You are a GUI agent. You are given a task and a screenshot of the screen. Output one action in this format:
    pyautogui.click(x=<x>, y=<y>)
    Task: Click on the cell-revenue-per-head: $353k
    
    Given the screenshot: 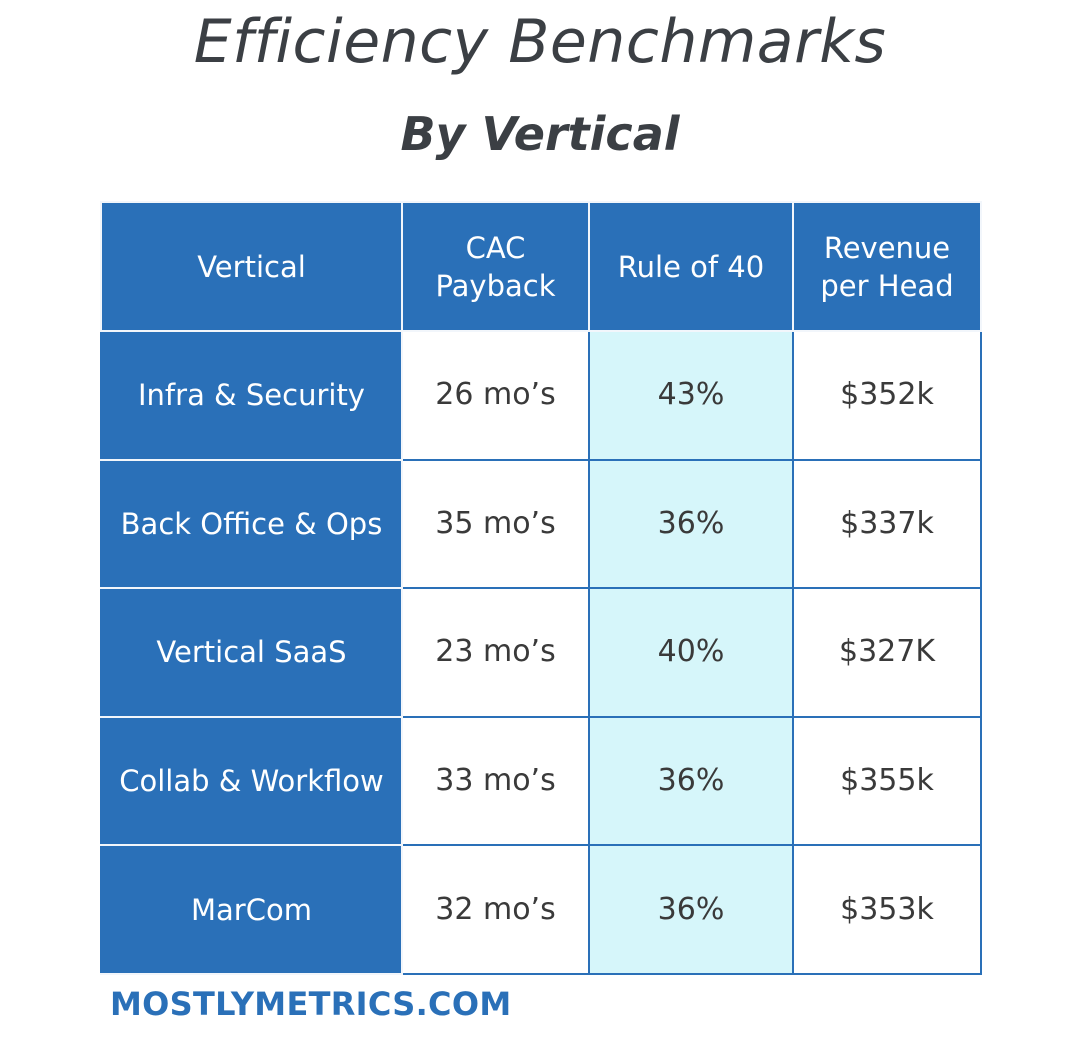 What is the action you would take?
    pyautogui.click(x=887, y=909)
    